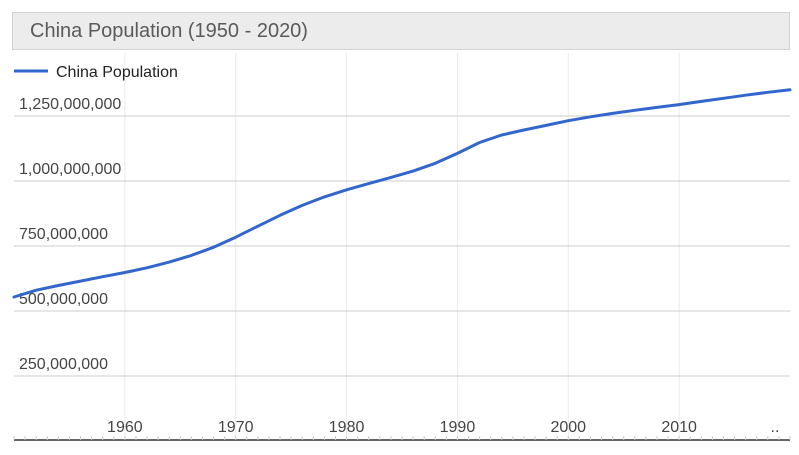 The height and width of the screenshot is (455, 799). Describe the element at coordinates (347, 427) in the screenshot. I see `x-tick-label: 1980` at that location.